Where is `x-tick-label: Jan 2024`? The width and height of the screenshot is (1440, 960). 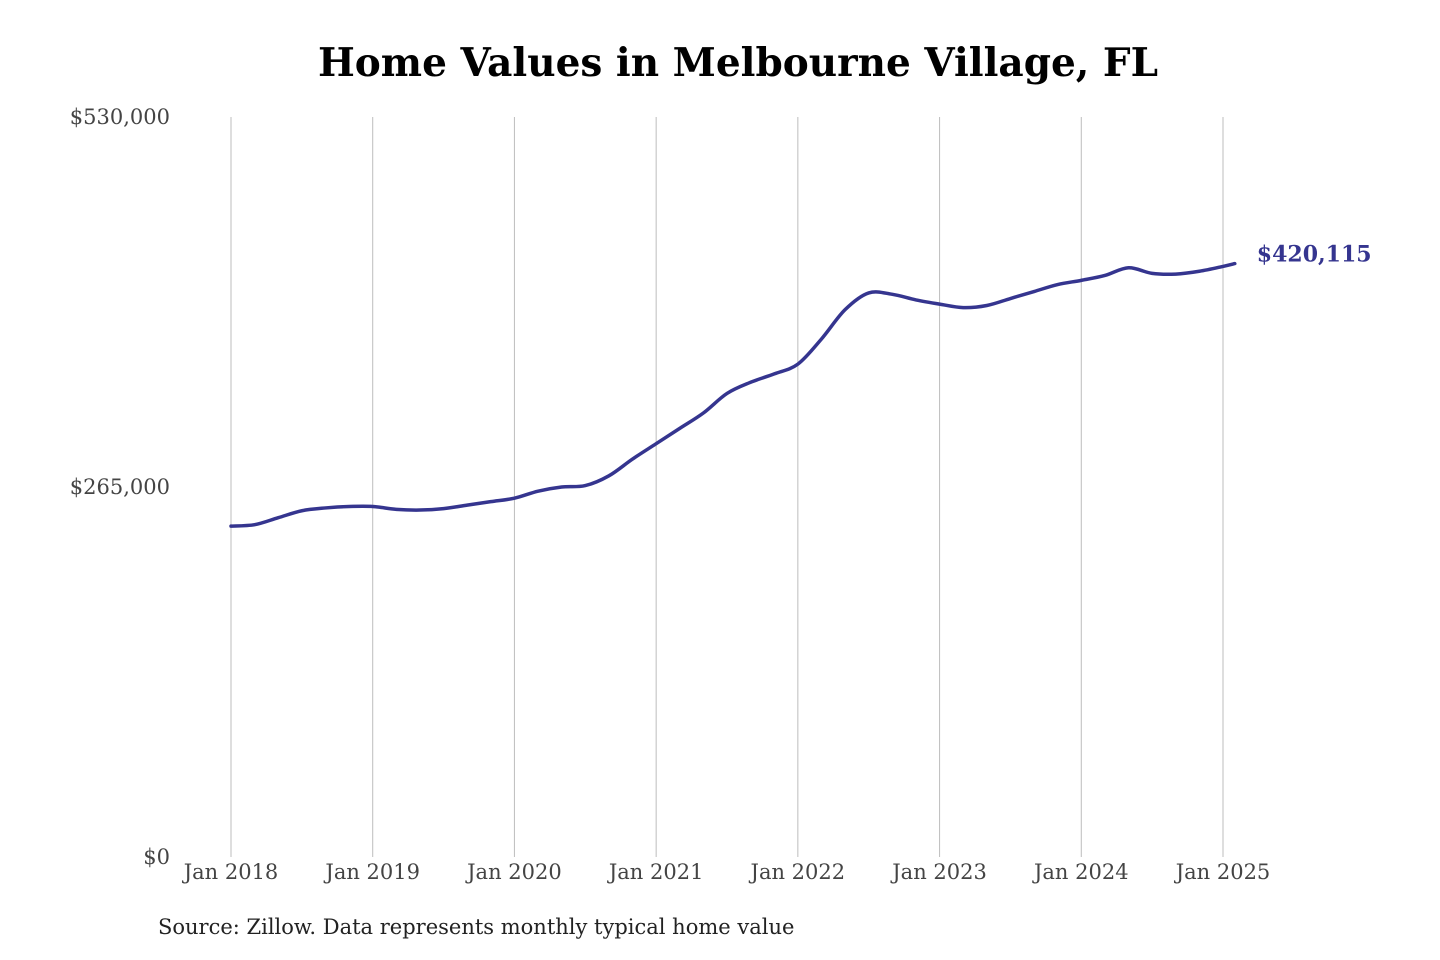 x-tick-label: Jan 2024 is located at coordinates (1080, 872).